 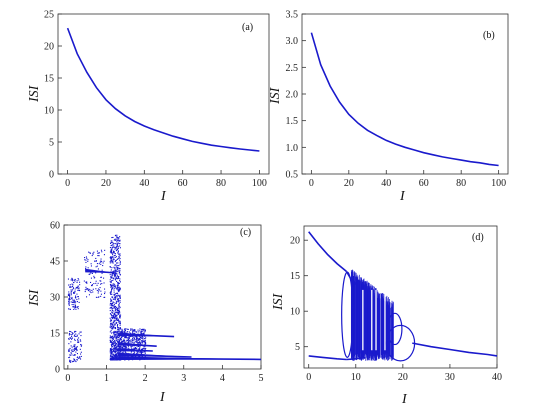 What do you see at coordinates (400, 297) in the screenshot?
I see `panel-d-frame` at bounding box center [400, 297].